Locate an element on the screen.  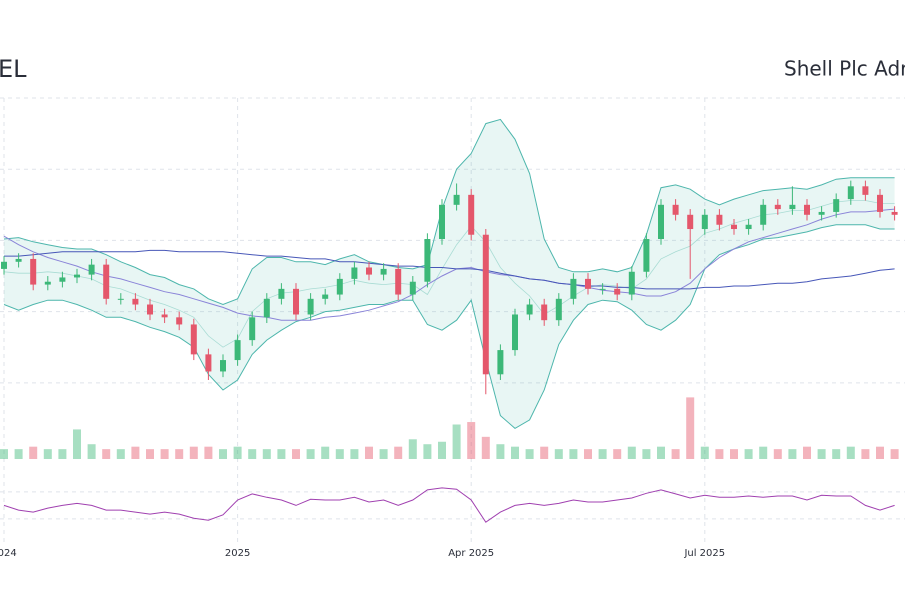
moving-average is located at coordinates (449, 269).